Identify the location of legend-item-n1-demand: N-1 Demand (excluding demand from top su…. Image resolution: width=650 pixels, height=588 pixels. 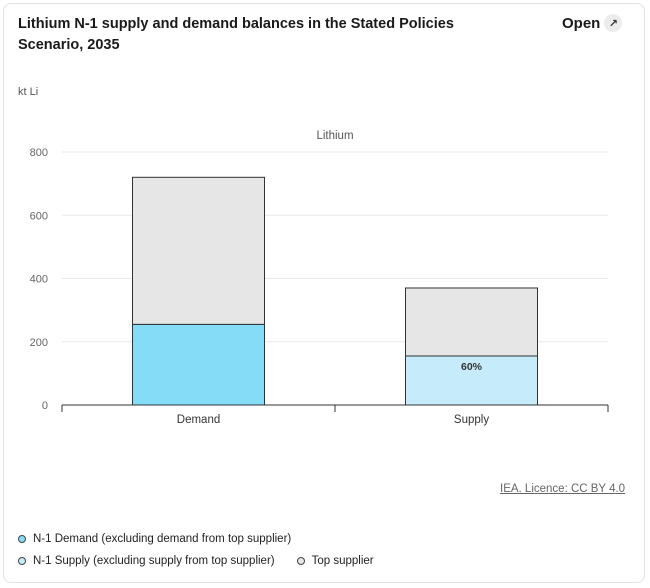
(154, 539).